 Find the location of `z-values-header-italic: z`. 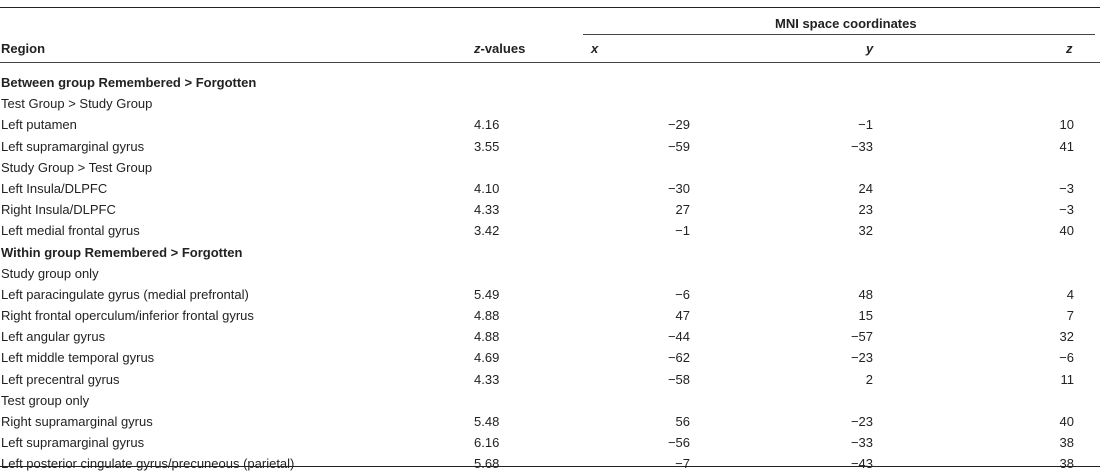

z-values-header-italic: z is located at coordinates (477, 48).